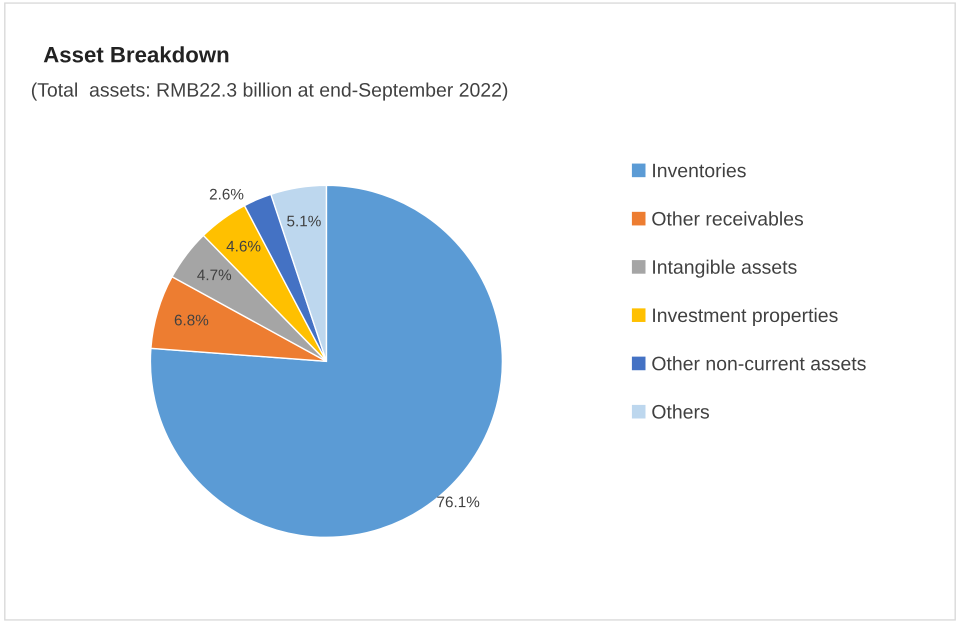 This screenshot has height=623, width=960. What do you see at coordinates (243, 246) in the screenshot?
I see `data-label: 4.6%` at bounding box center [243, 246].